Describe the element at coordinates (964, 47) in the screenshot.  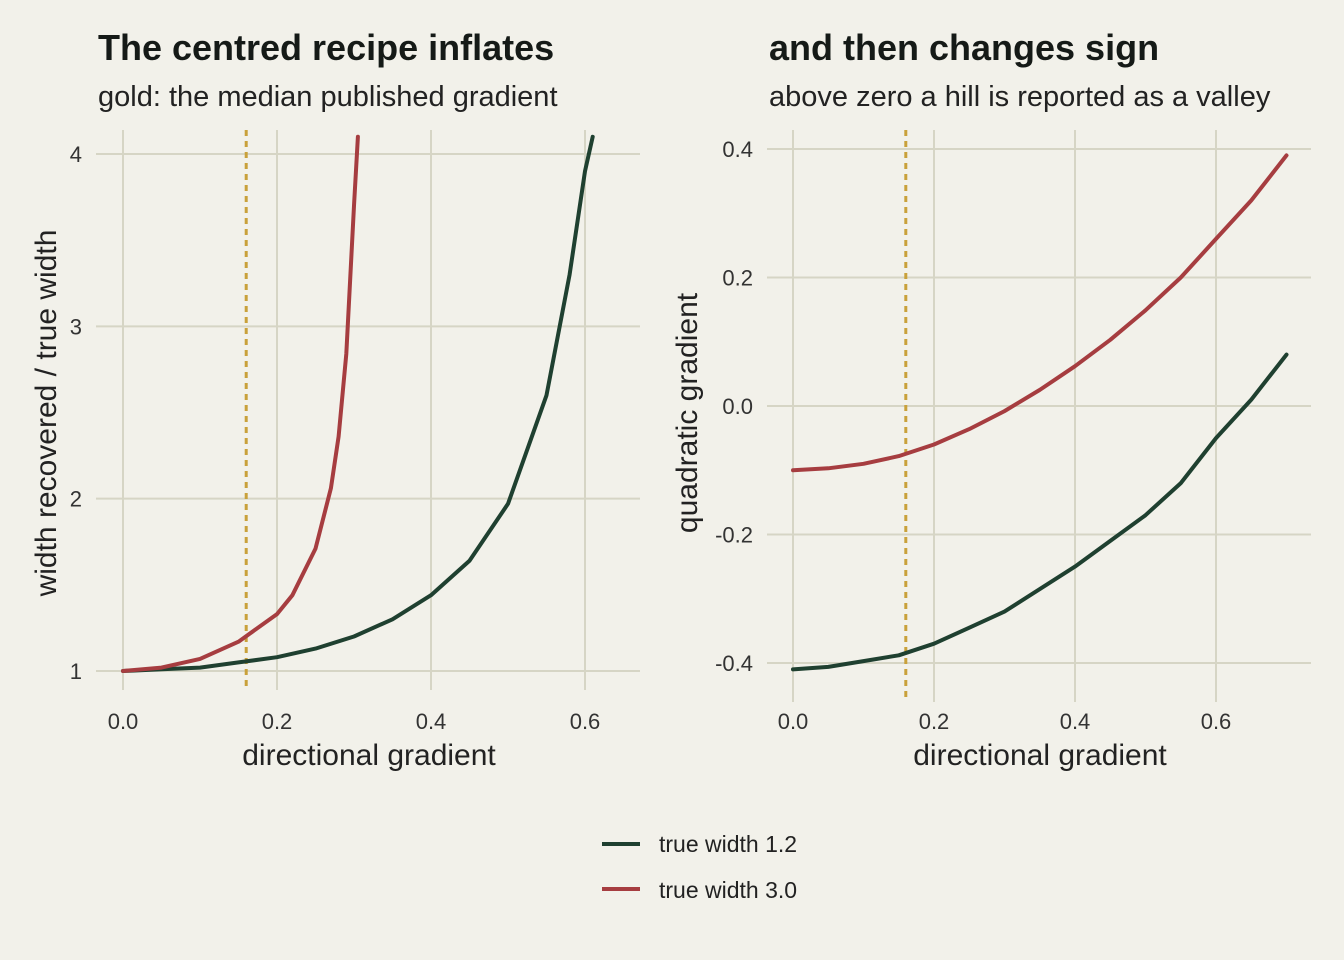
I see `right-chart-title: and then changes sign` at that location.